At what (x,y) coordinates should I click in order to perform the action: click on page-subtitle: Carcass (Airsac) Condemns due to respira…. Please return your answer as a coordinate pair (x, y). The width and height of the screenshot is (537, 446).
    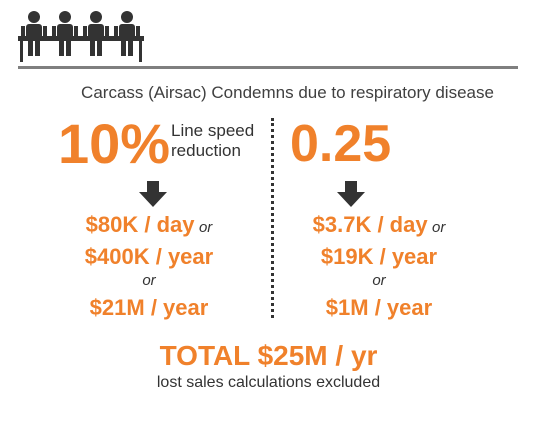
    Looking at the image, I should click on (287, 92).